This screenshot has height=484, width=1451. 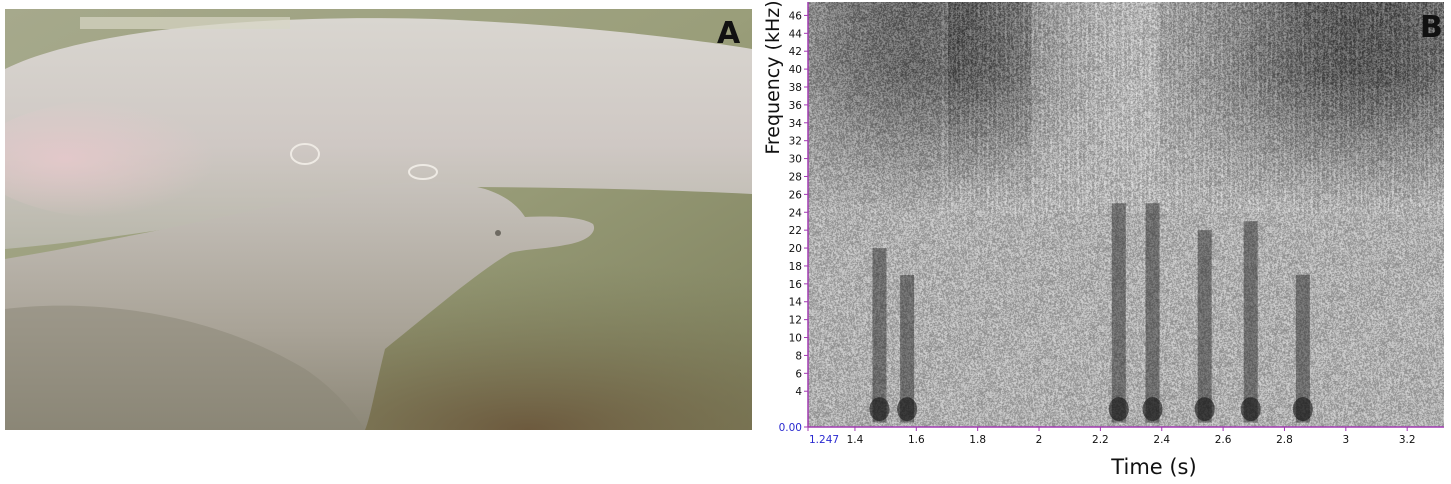 What do you see at coordinates (795, 160) in the screenshot?
I see `y-tick-label: 30` at bounding box center [795, 160].